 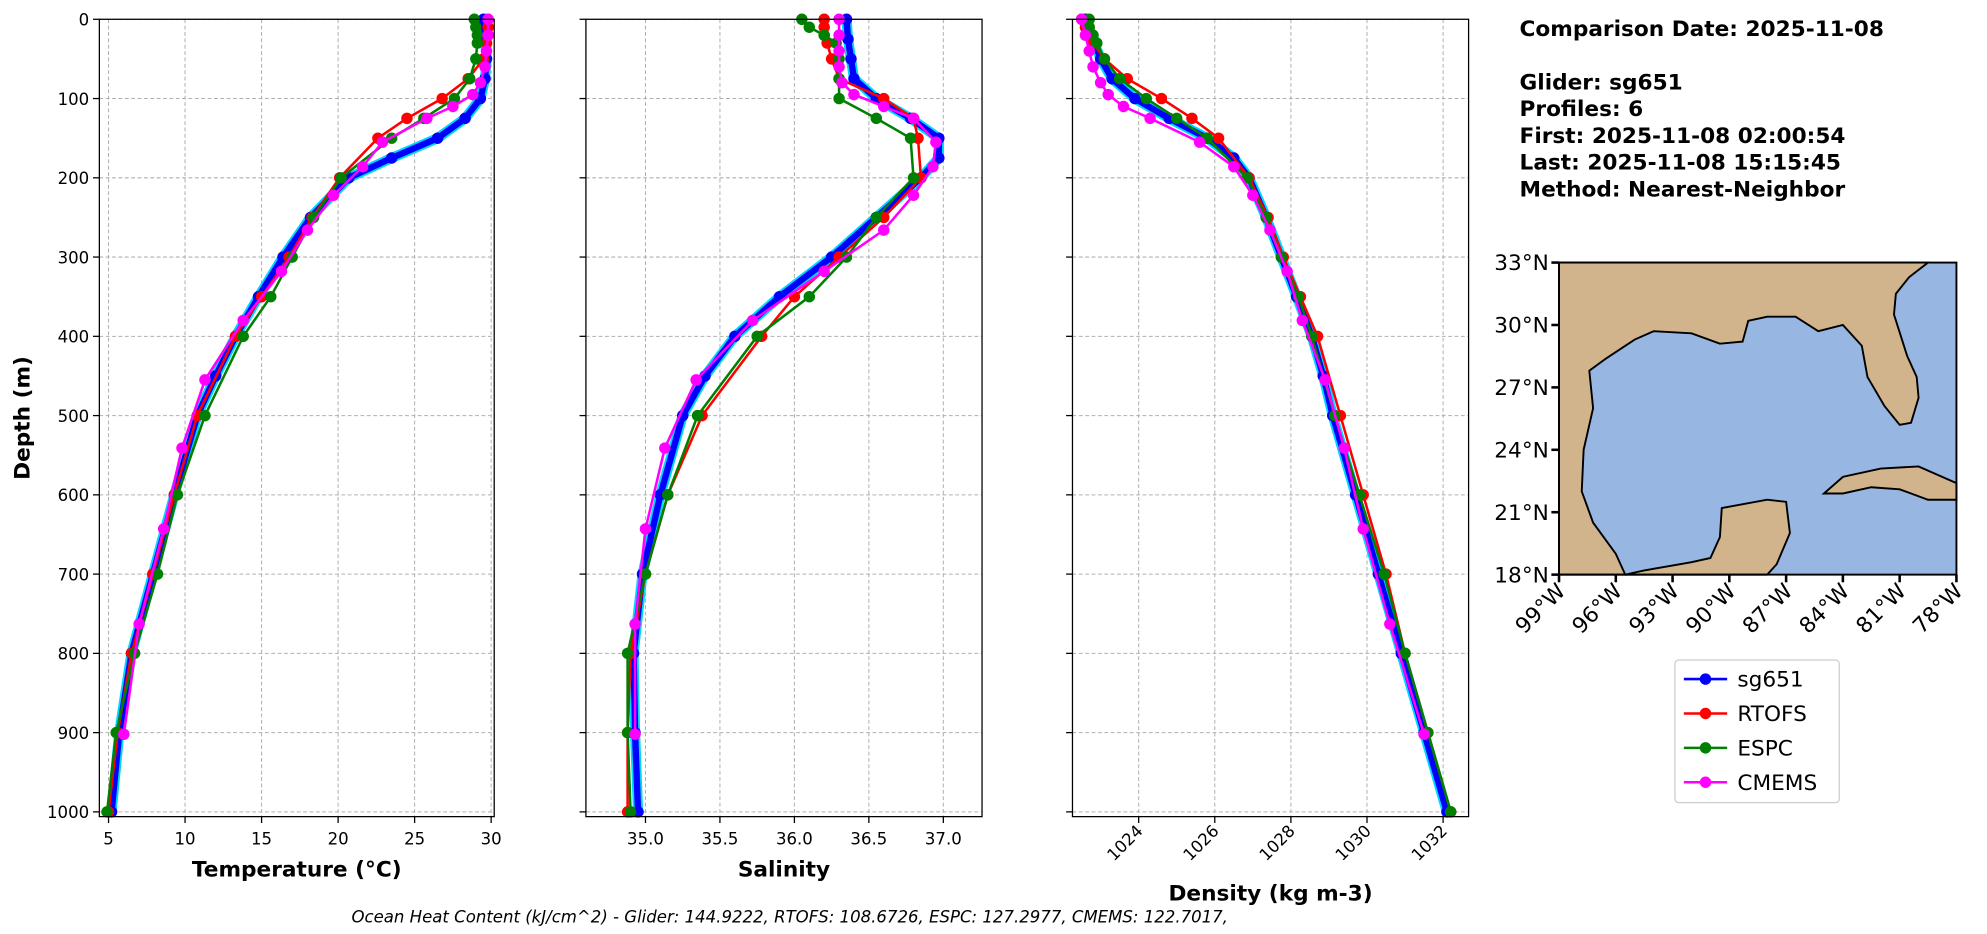 What do you see at coordinates (868, 839) in the screenshot?
I see `x-tick-label: 36.5` at bounding box center [868, 839].